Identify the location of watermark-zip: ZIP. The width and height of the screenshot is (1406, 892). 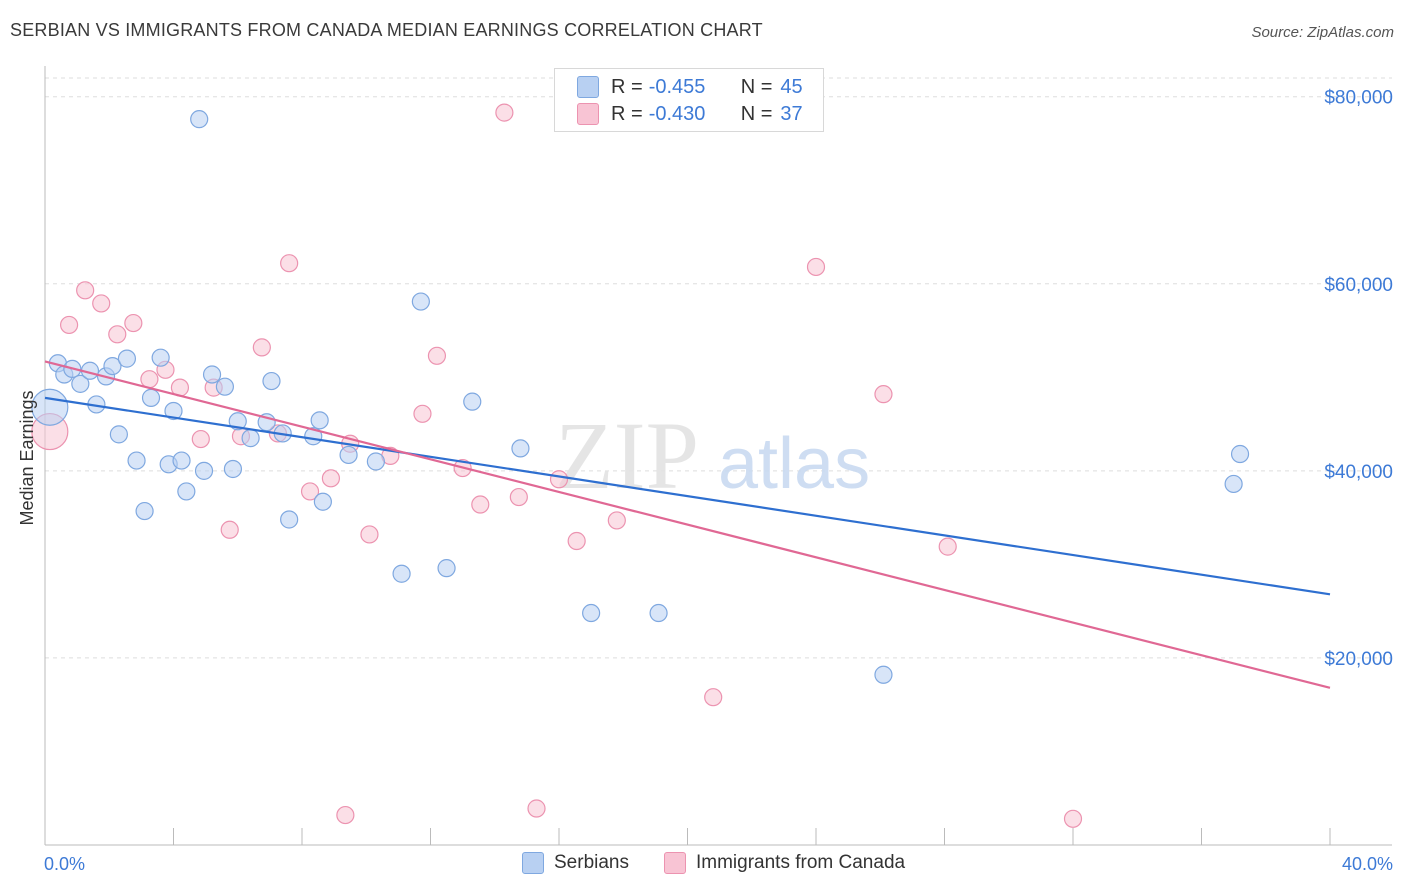
(627, 455).